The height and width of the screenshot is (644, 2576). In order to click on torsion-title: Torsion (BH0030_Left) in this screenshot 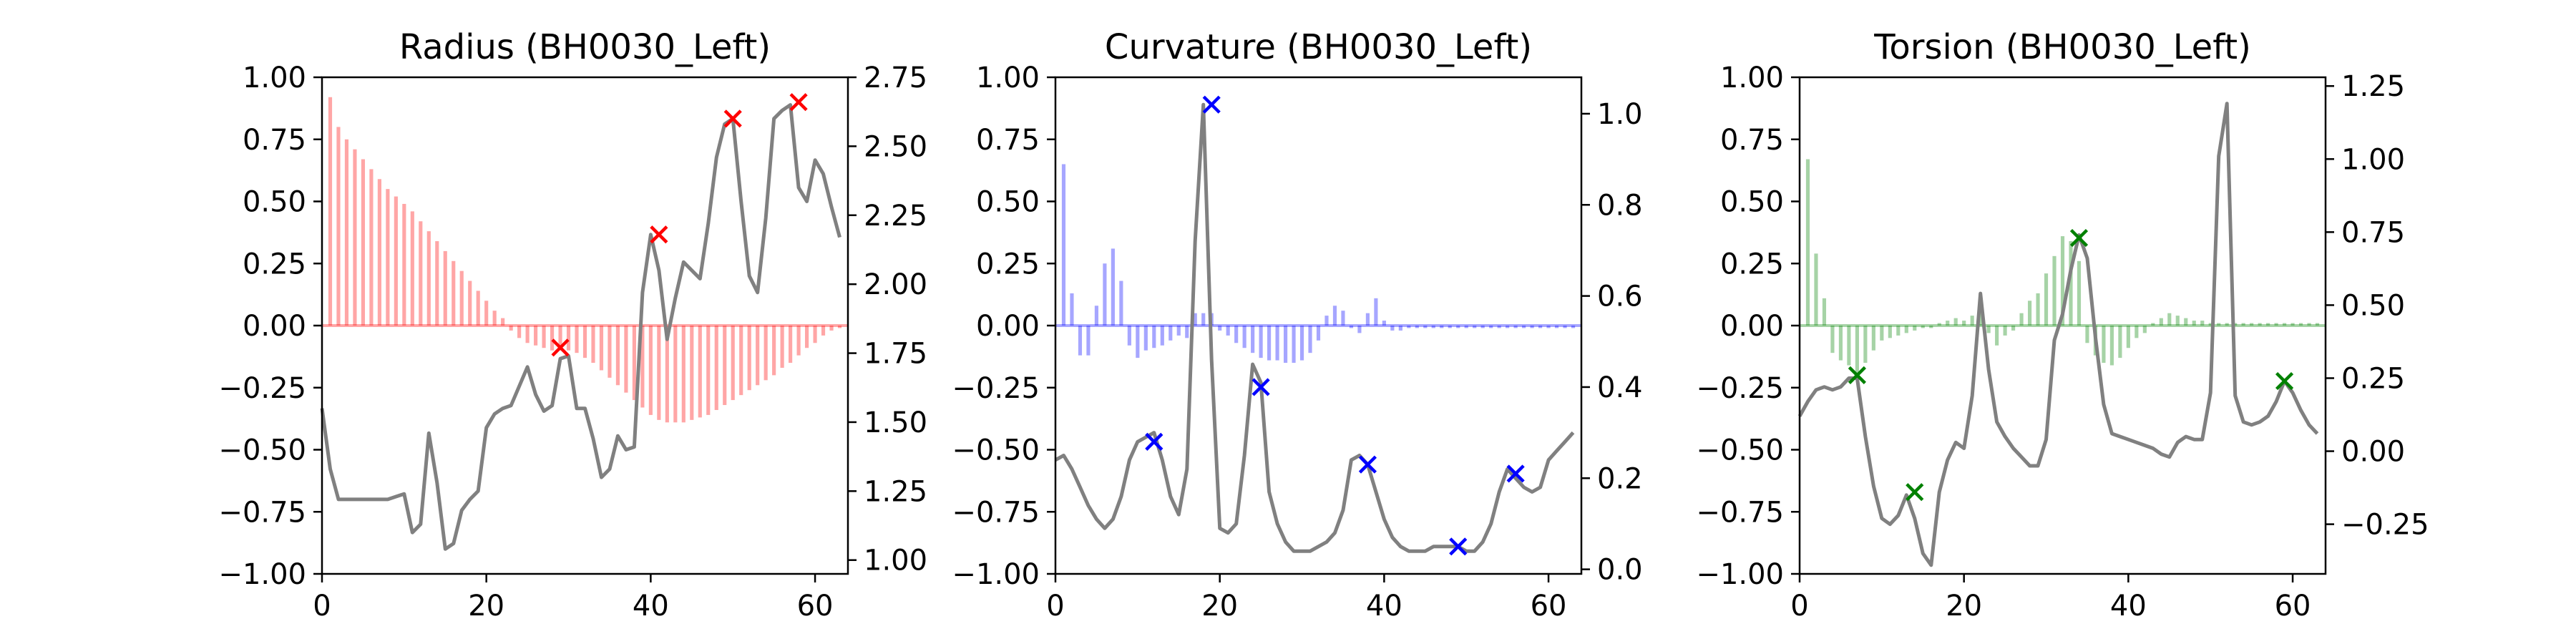, I will do `click(2062, 47)`.